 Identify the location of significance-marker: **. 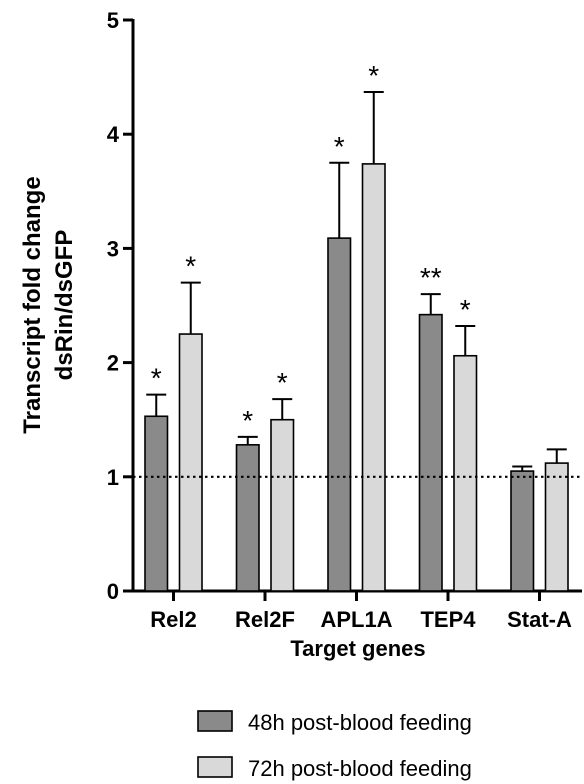
(431, 277).